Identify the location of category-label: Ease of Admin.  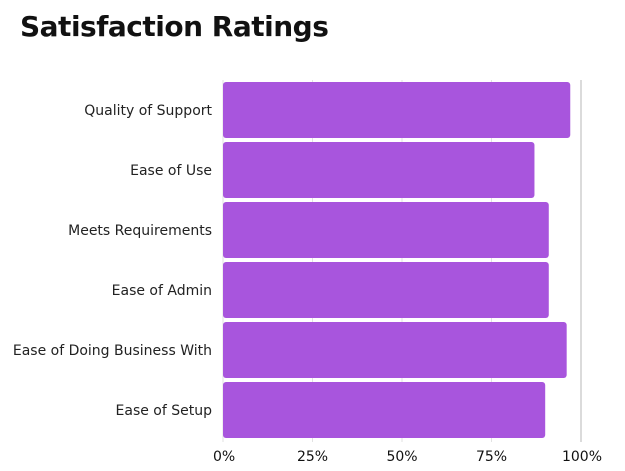
(162, 291).